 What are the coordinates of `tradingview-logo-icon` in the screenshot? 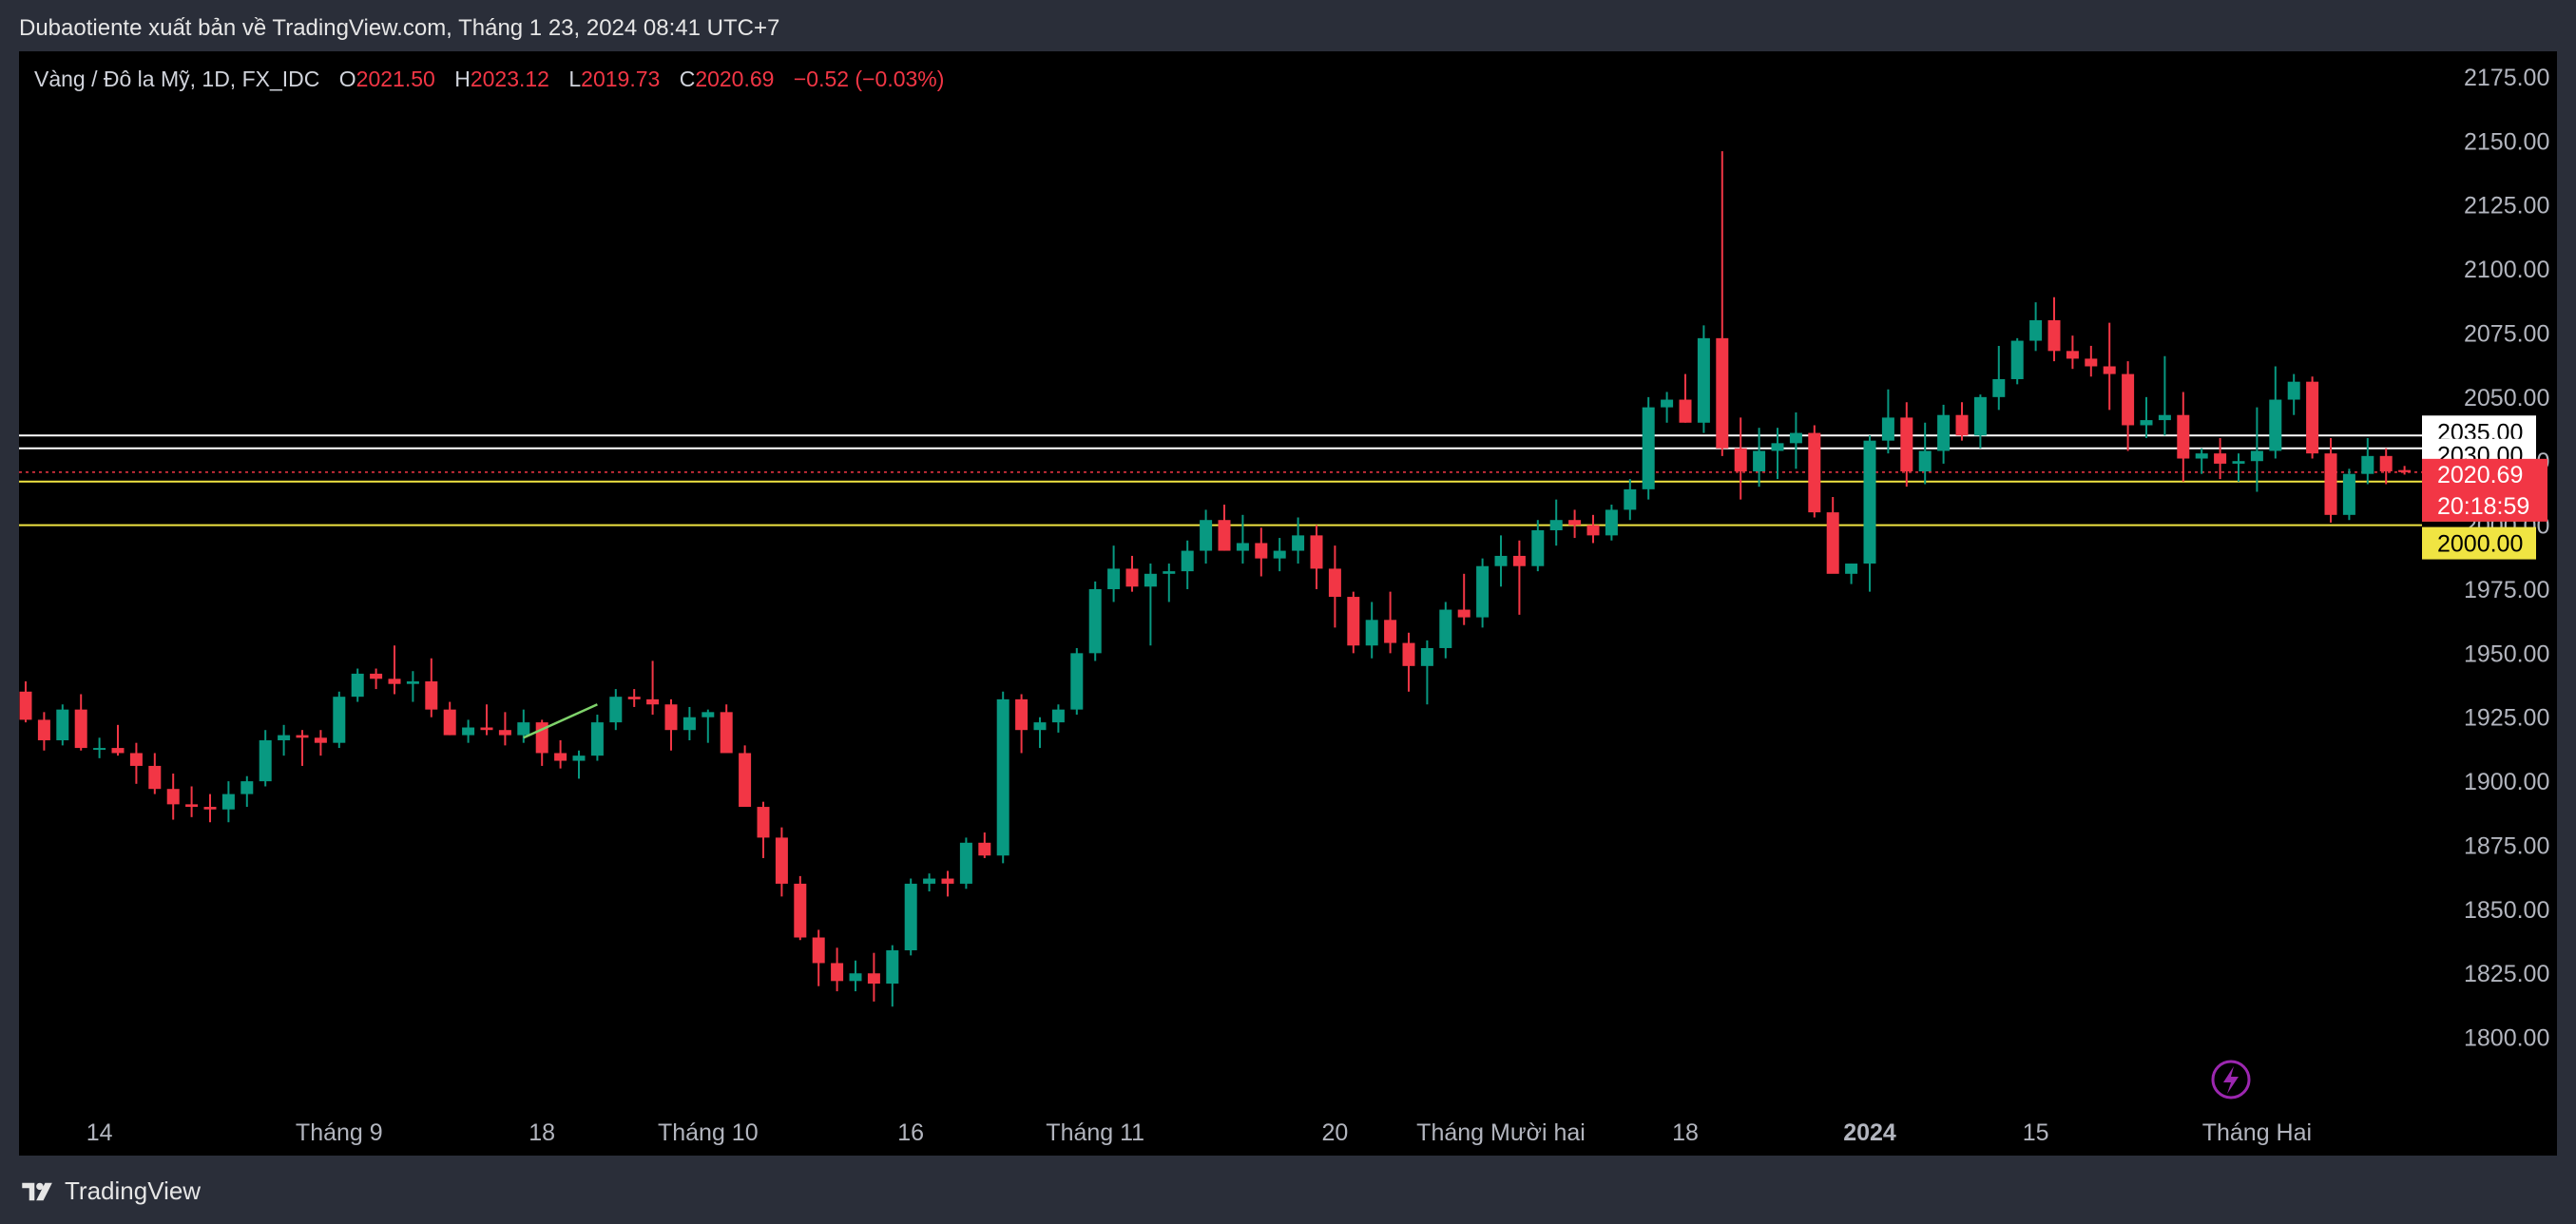 It's located at (37, 1191).